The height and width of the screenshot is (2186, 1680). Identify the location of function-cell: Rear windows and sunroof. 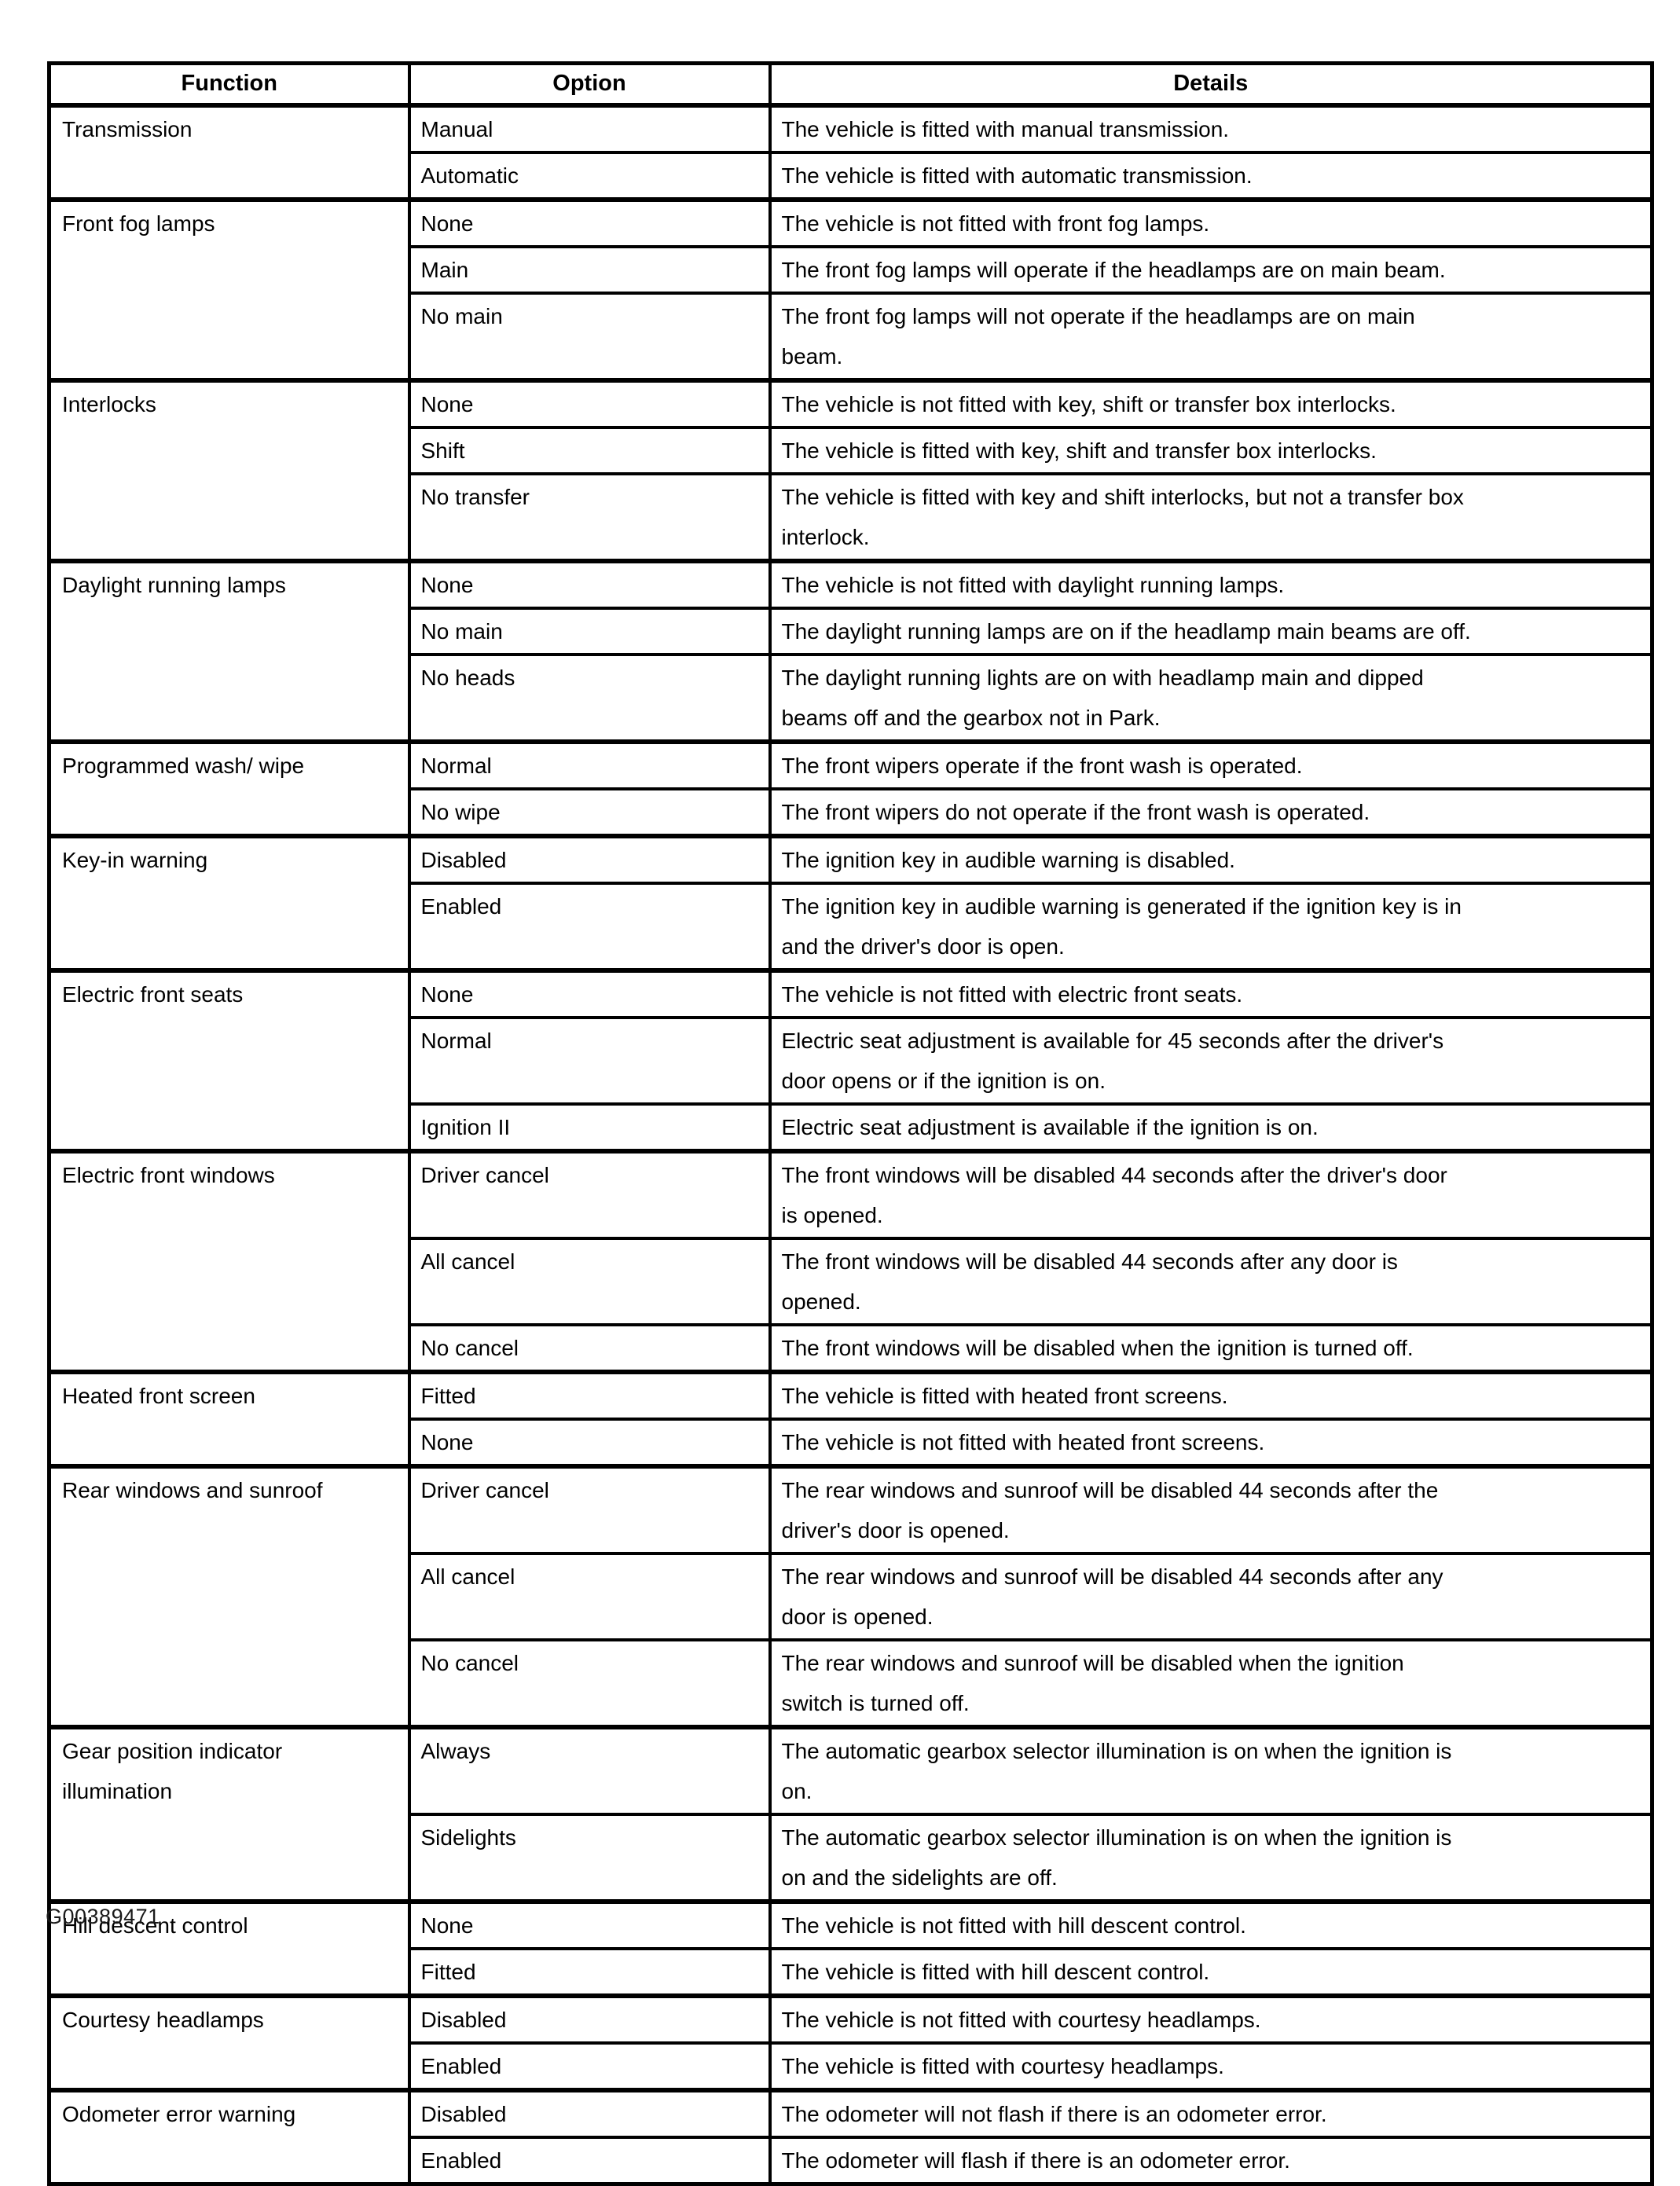
(229, 1596).